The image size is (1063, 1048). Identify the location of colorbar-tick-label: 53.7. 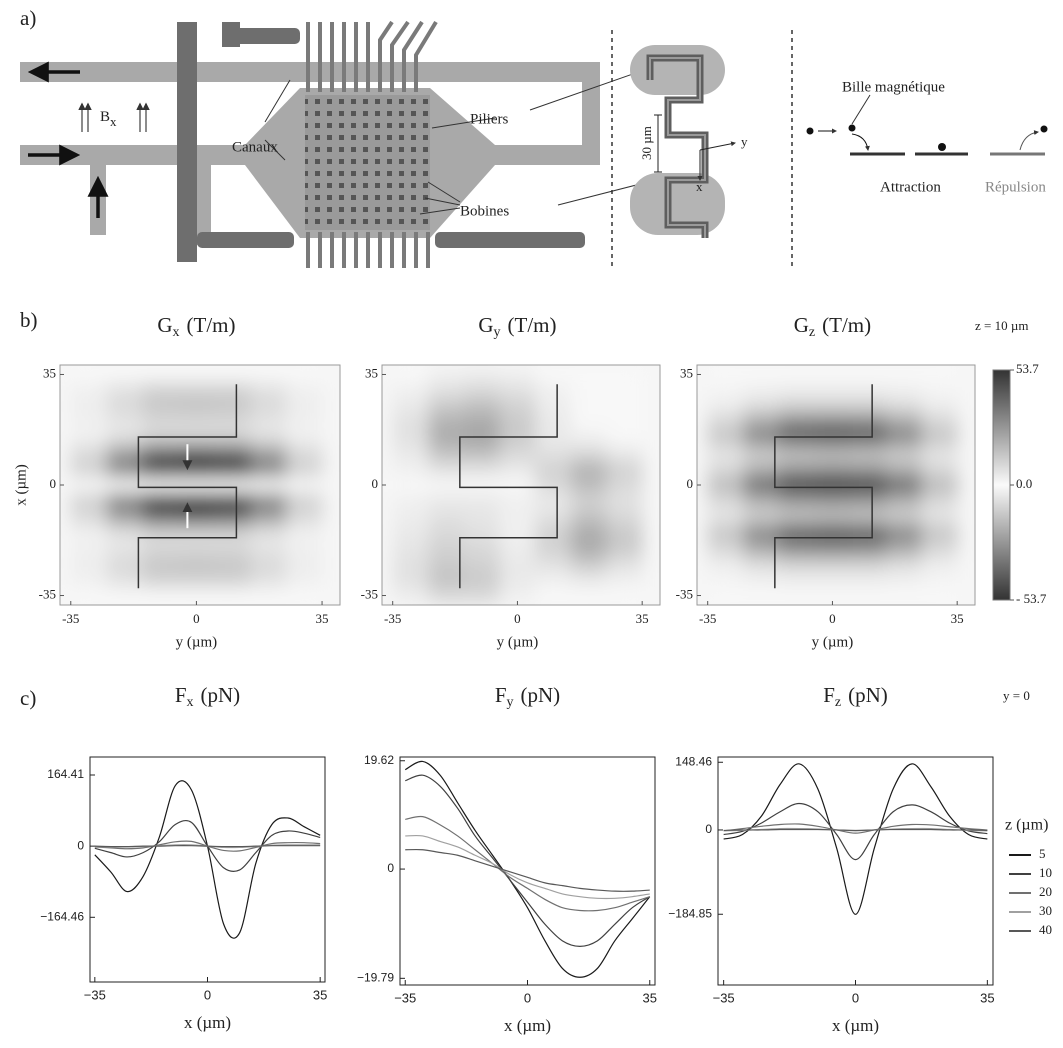
(1027, 368).